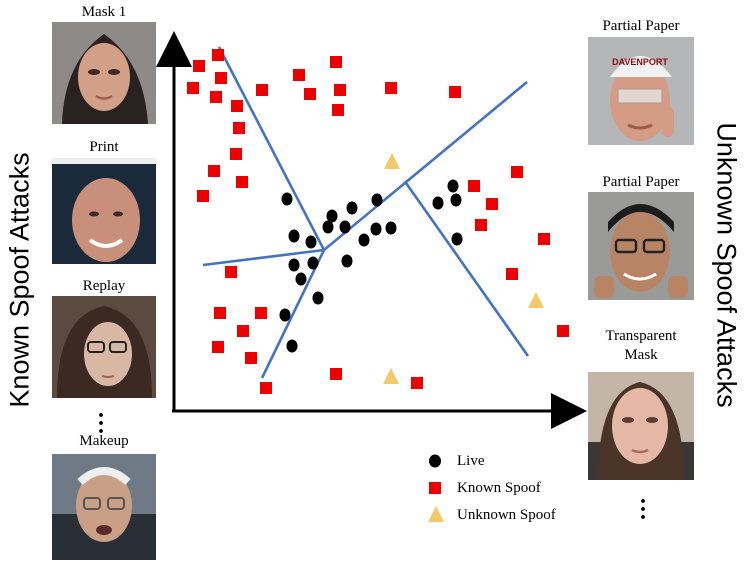  I want to click on legend-known-marker, so click(435, 488).